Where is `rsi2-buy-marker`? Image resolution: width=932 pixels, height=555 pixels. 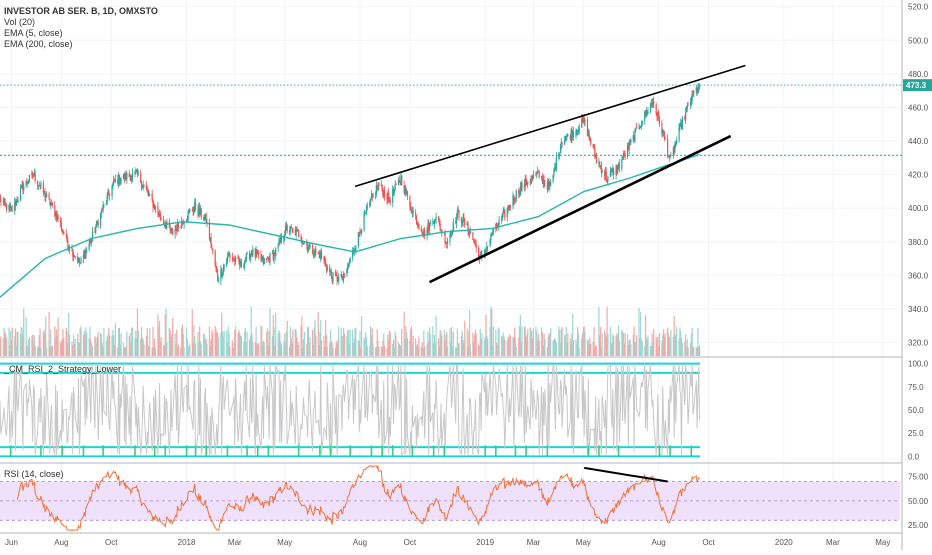
rsi2-buy-marker is located at coordinates (135, 451).